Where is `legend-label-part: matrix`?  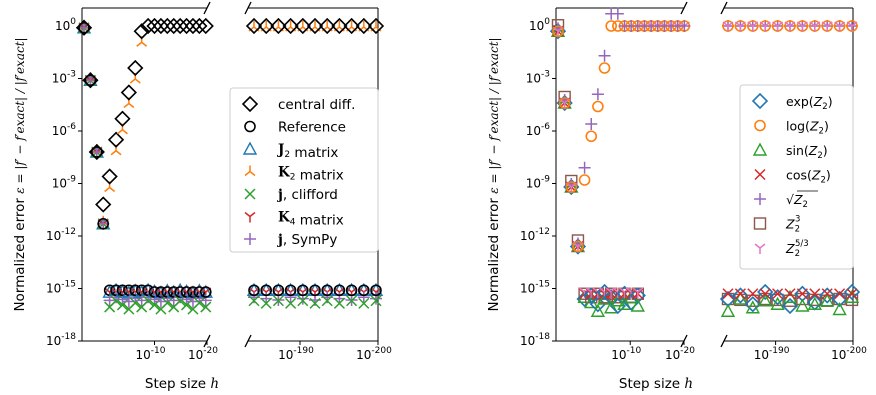 legend-label-part: matrix is located at coordinates (319, 176).